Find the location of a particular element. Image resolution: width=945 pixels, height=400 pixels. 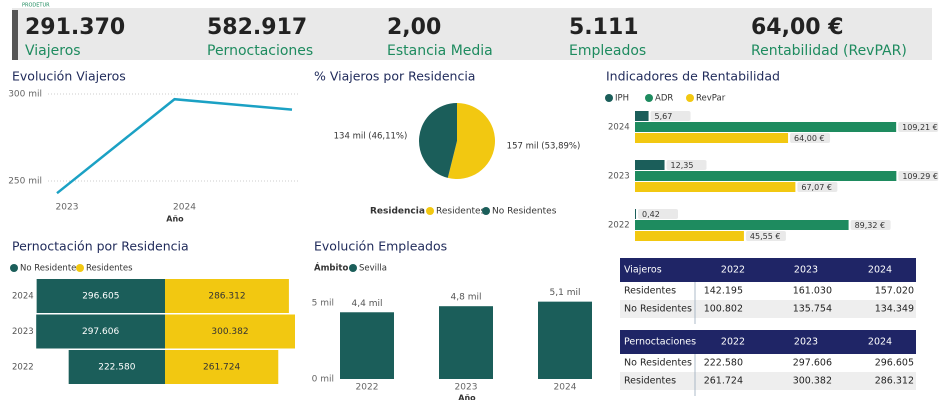

table-header-cell: Viajeros is located at coordinates (643, 270).